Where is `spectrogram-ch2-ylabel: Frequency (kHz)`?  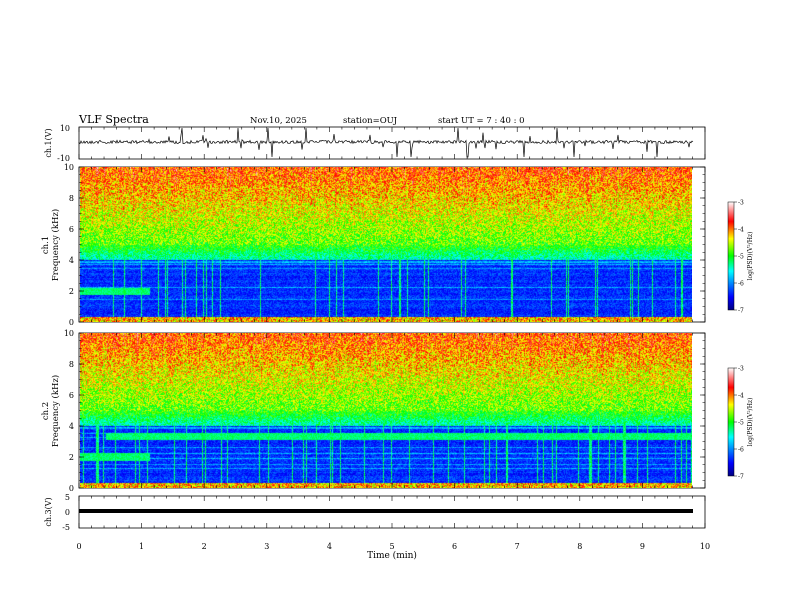
spectrogram-ch2-ylabel: Frequency (kHz) is located at coordinates (55, 411).